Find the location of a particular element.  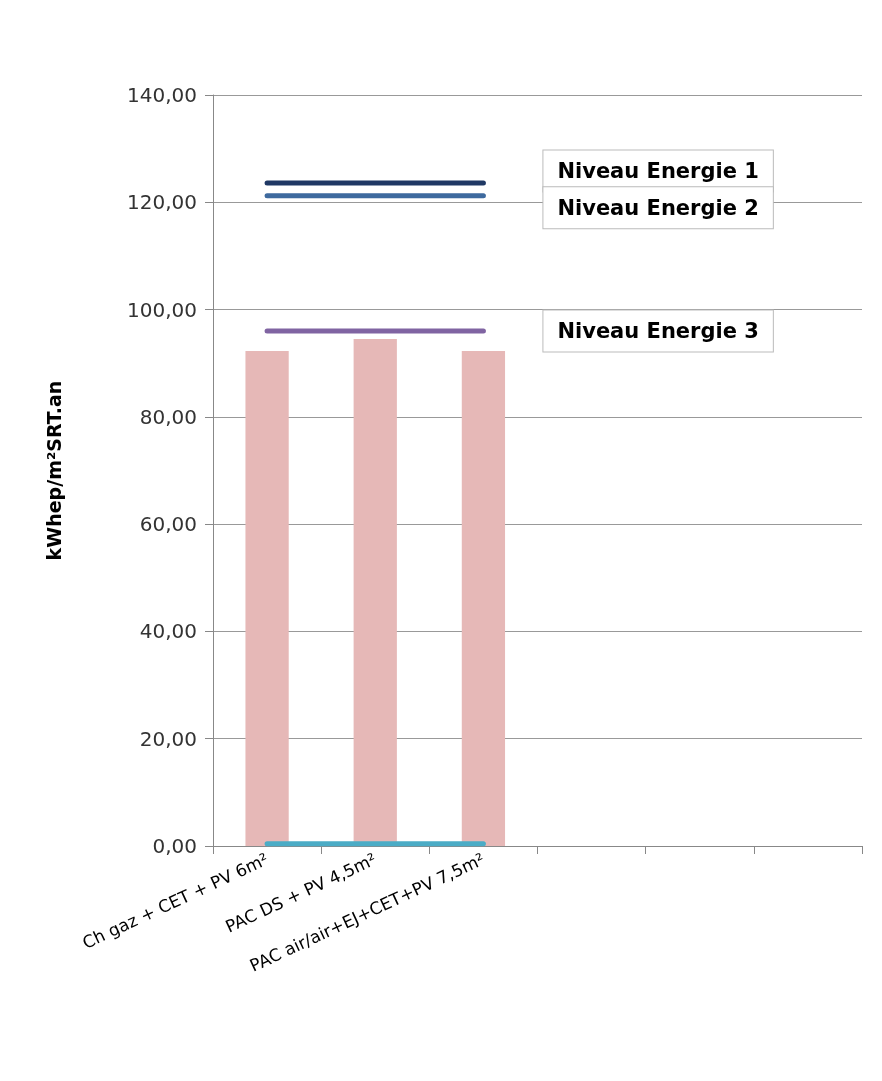

y-tick-label: 140,00 is located at coordinates (162, 95).